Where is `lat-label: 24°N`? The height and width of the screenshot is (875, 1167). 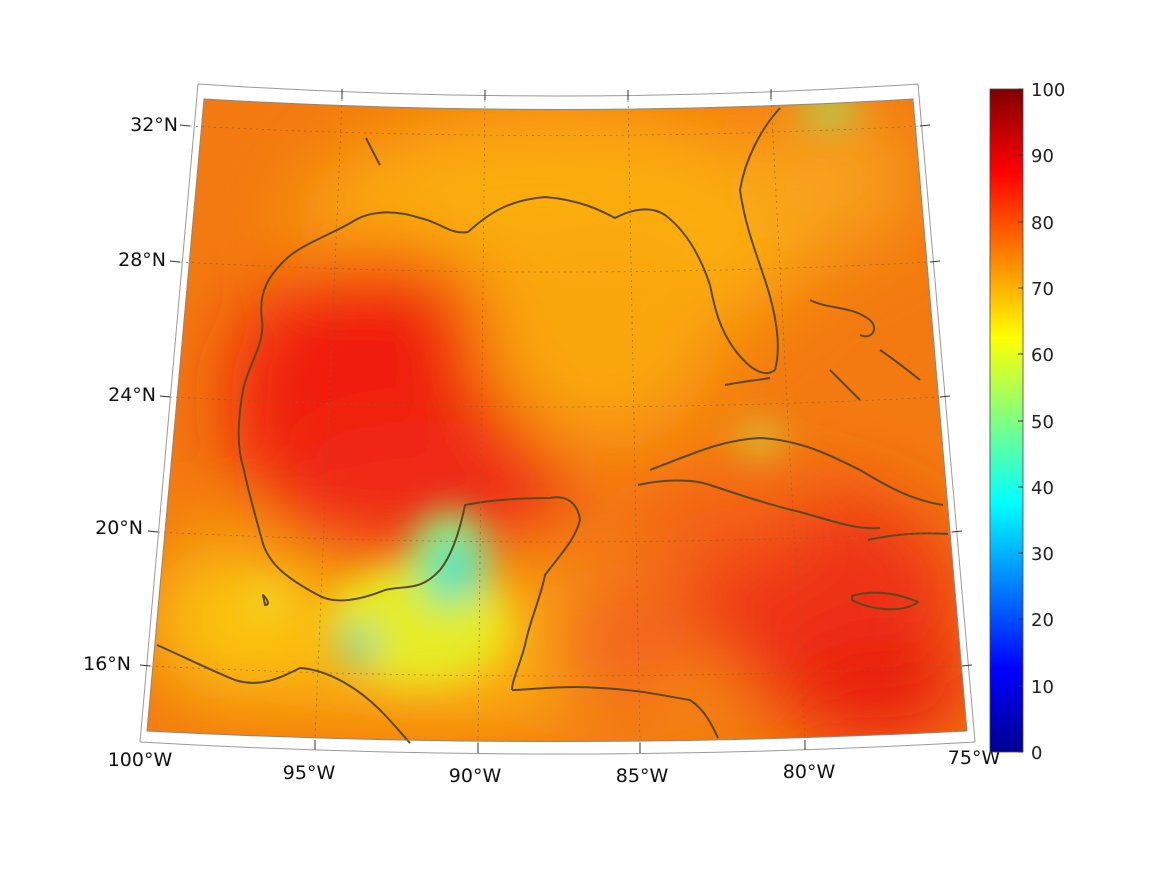 lat-label: 24°N is located at coordinates (132, 395).